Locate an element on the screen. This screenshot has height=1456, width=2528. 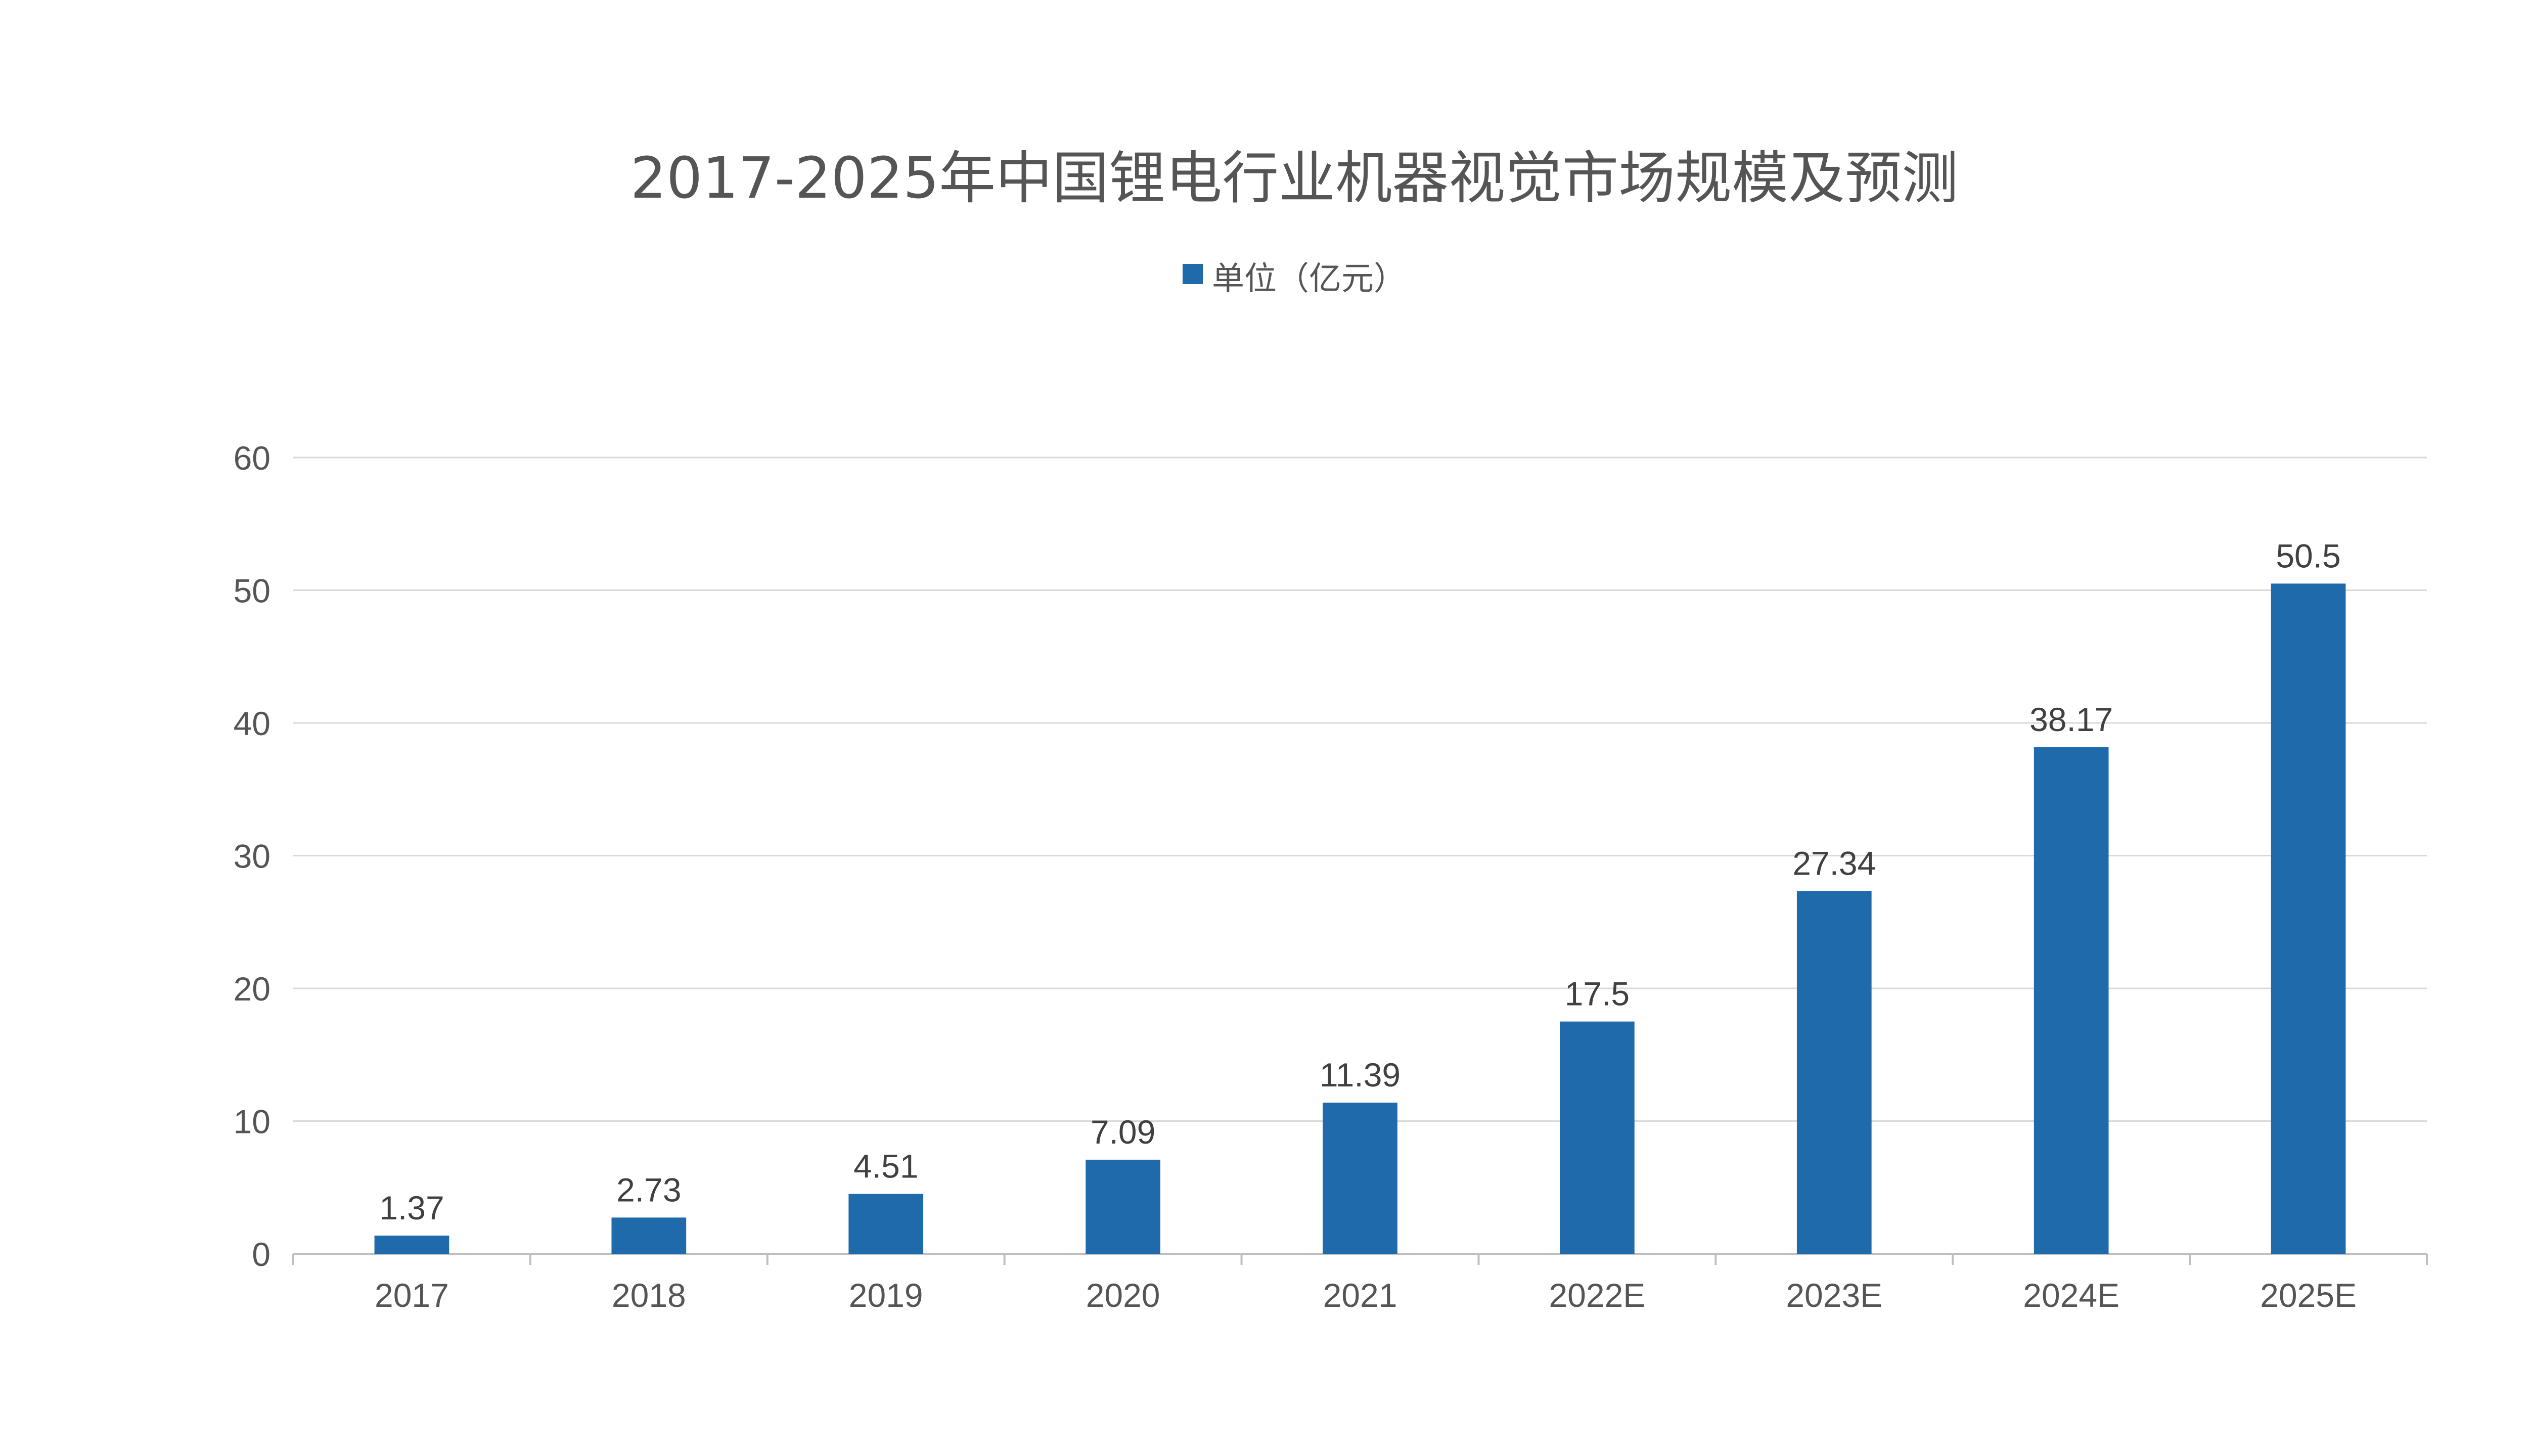
data-label: 4.51 is located at coordinates (886, 1166).